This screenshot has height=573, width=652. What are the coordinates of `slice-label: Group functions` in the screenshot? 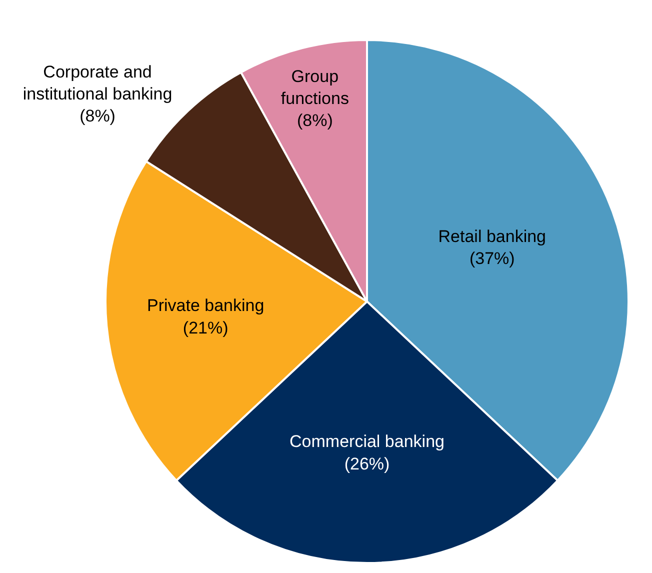 It's located at (314, 87).